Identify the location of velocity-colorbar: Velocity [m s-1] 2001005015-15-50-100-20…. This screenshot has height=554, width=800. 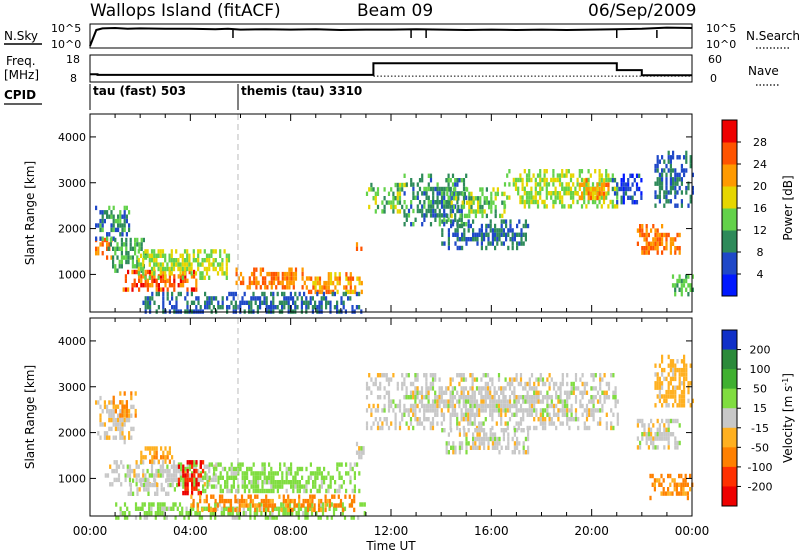
(758, 418).